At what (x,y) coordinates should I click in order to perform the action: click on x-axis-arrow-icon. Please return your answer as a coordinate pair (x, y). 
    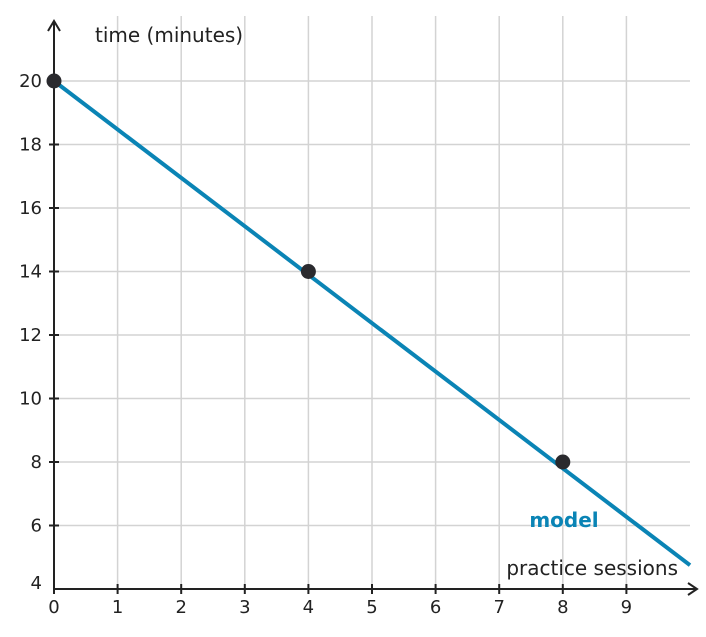
    Looking at the image, I should click on (693, 589).